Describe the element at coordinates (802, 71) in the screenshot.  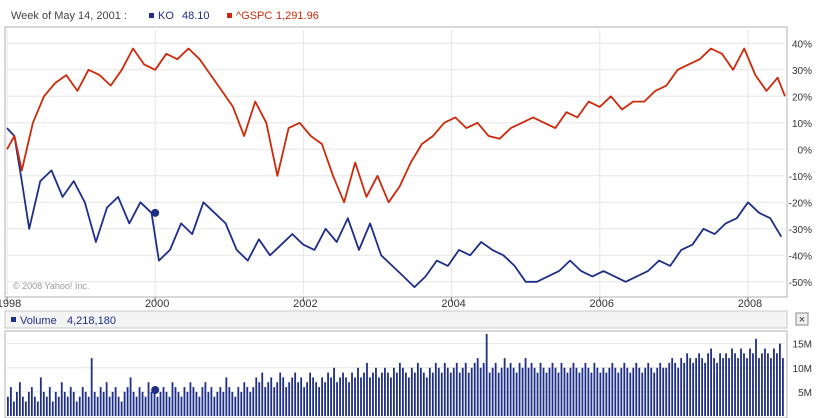
I see `y-tick-label: 30%` at that location.